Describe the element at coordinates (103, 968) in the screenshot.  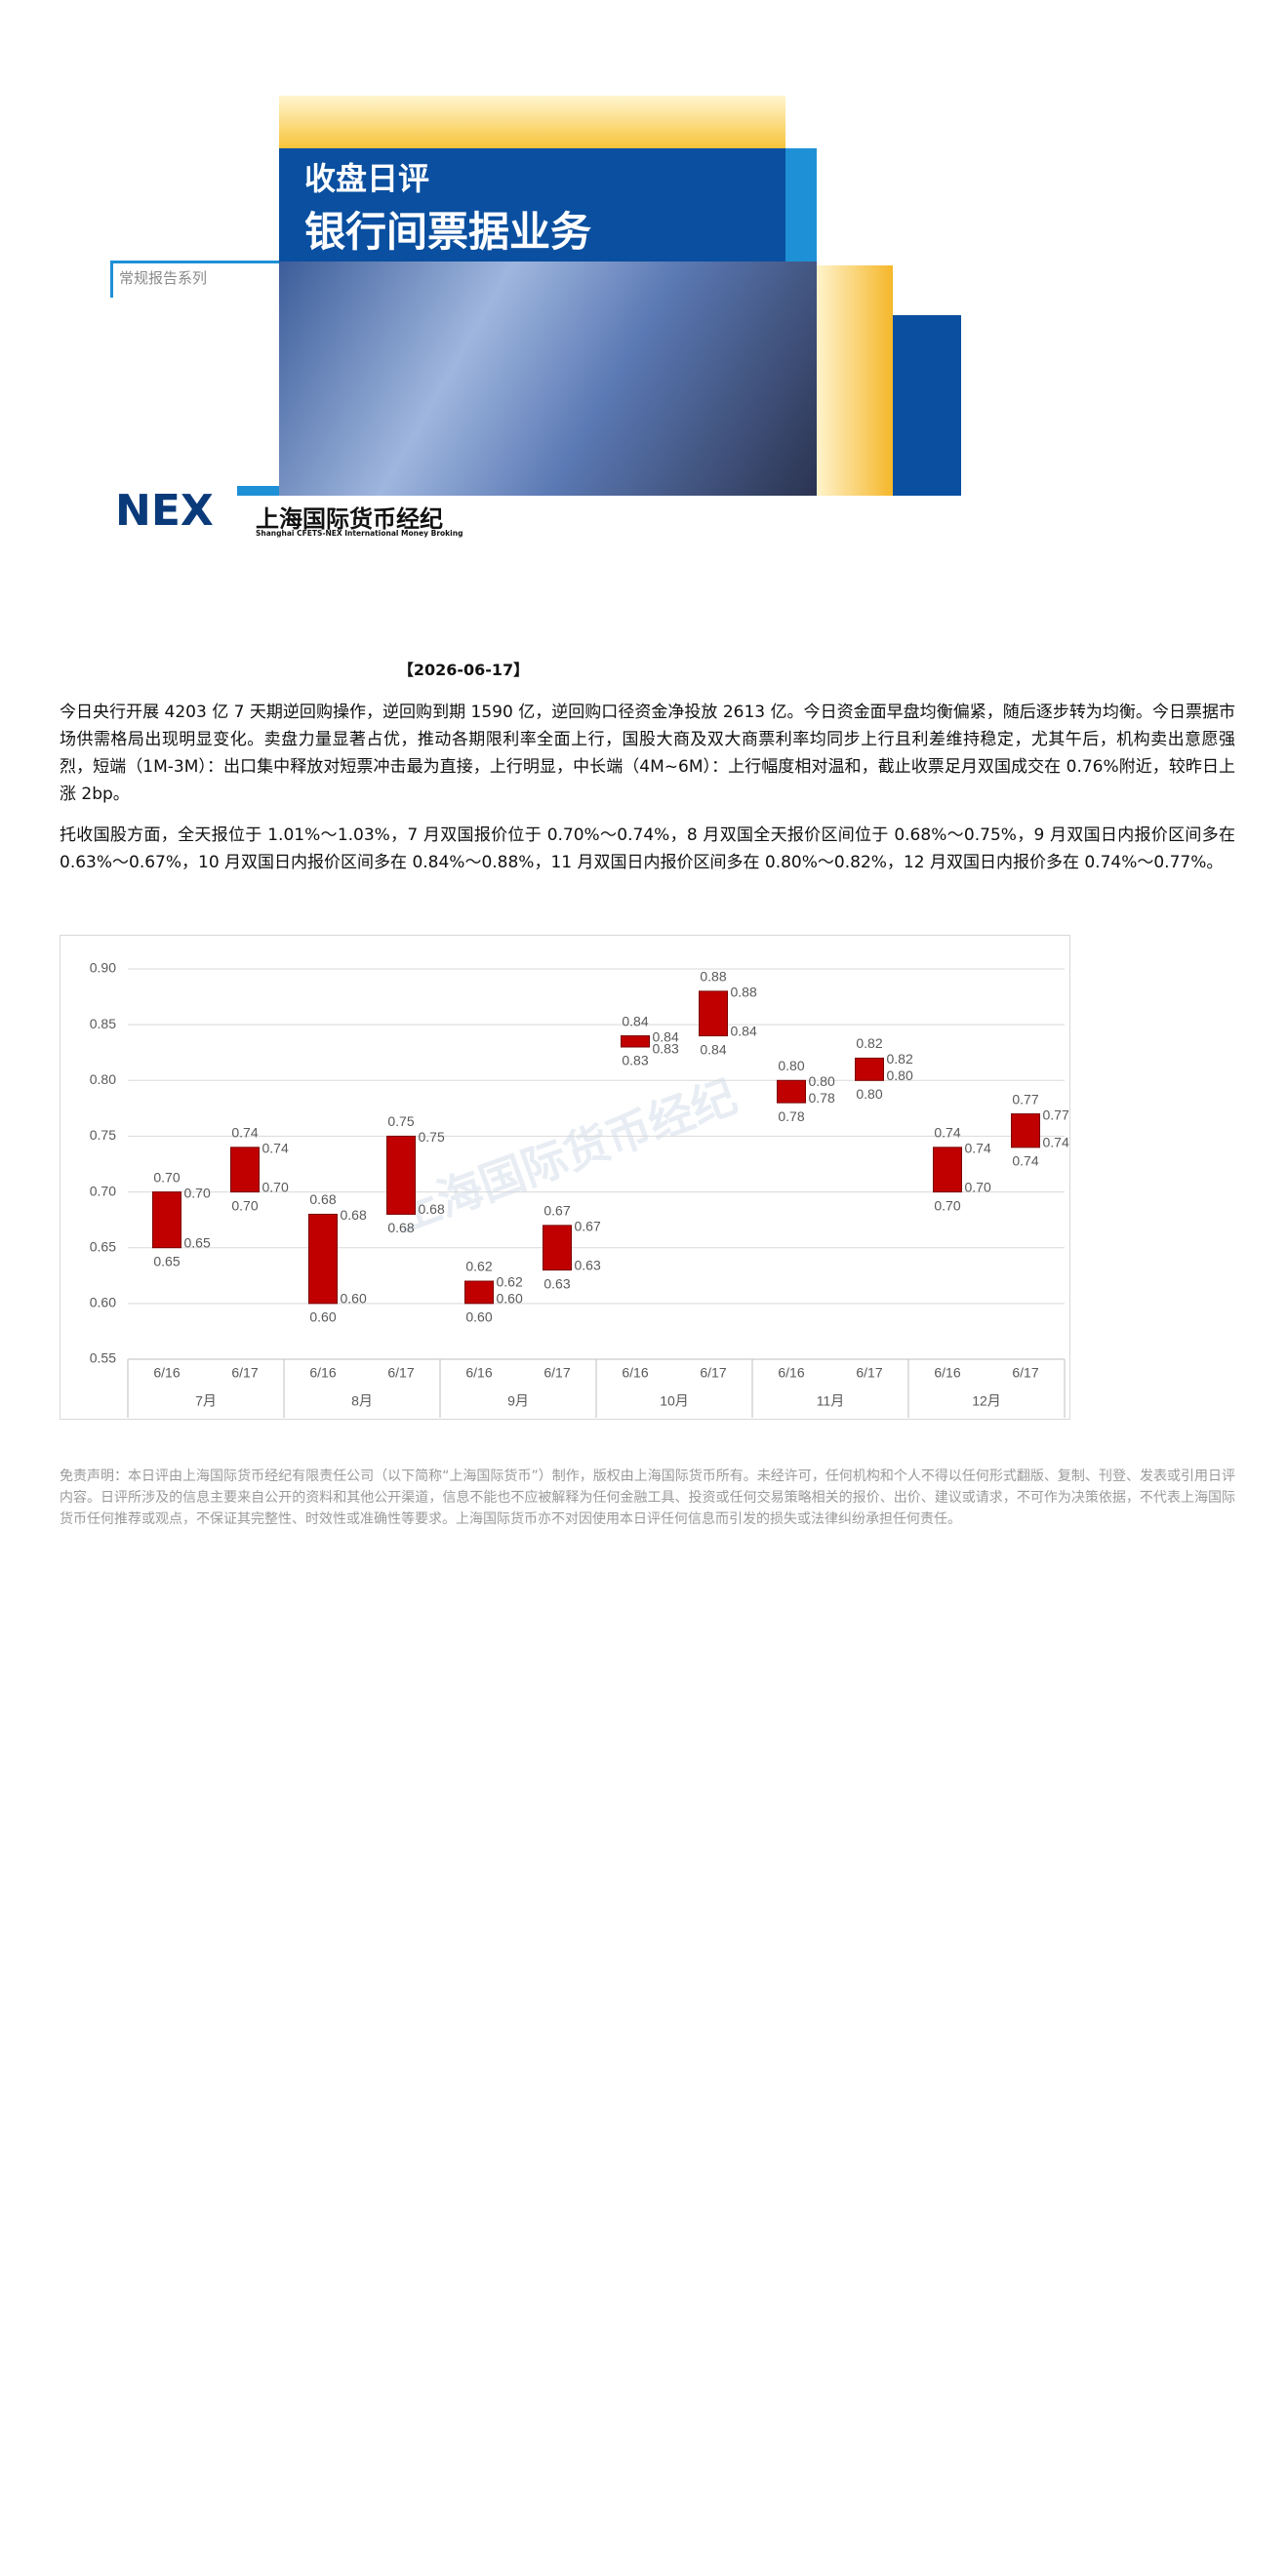
I see `y-tick-label: 0.90` at that location.